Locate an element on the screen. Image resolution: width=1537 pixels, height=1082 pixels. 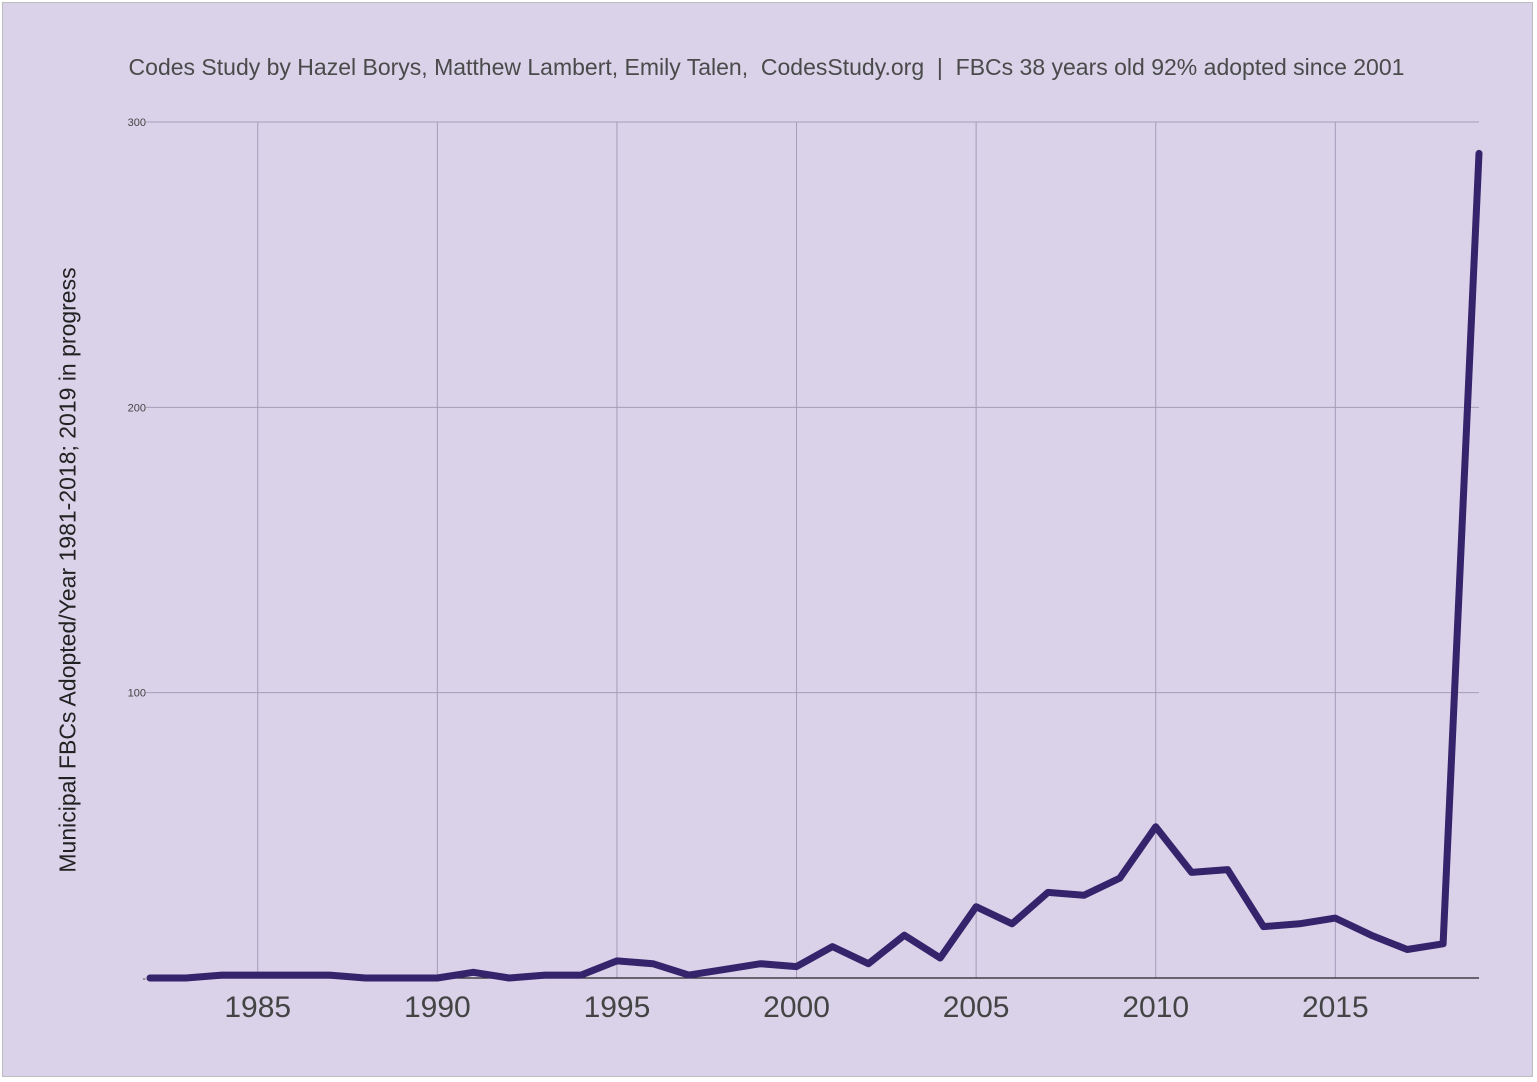
x-tick-label-2010: 2010 is located at coordinates (1155, 1007).